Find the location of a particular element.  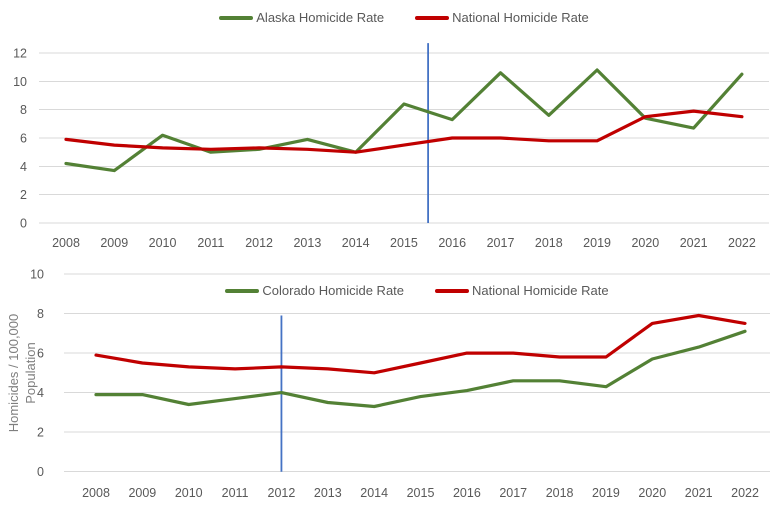

alaska-line-swatch is located at coordinates (236, 17).